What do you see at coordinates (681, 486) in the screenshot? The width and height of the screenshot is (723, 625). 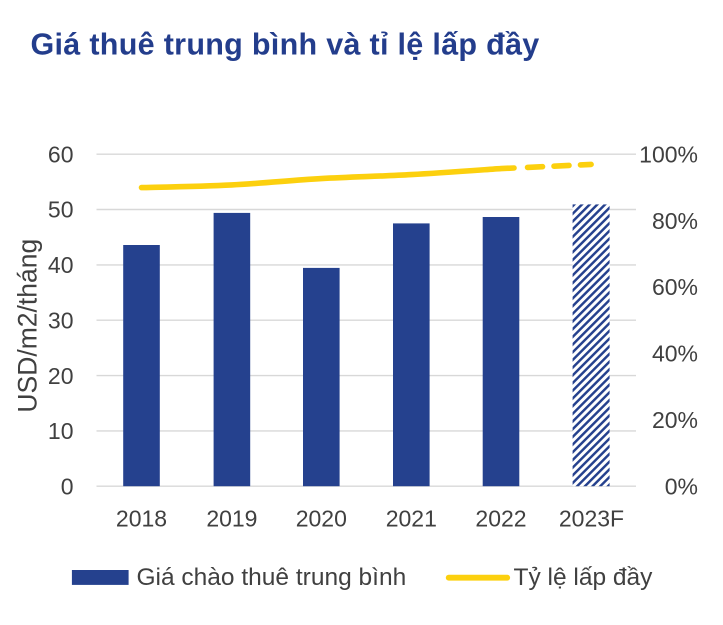 I see `svg-text: 0%` at bounding box center [681, 486].